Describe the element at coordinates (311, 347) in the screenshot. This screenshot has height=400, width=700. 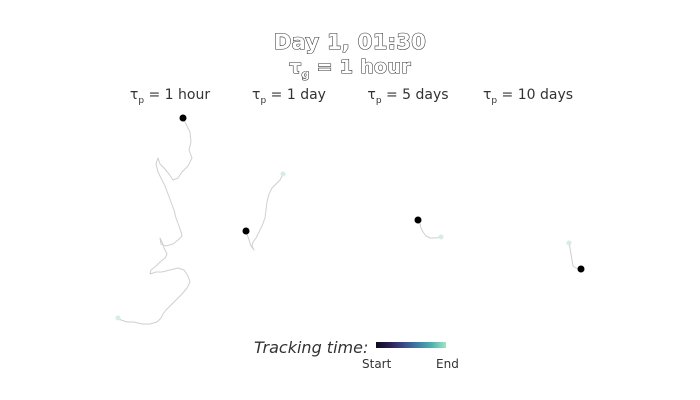
I see `legend-label: Tracking time:` at that location.